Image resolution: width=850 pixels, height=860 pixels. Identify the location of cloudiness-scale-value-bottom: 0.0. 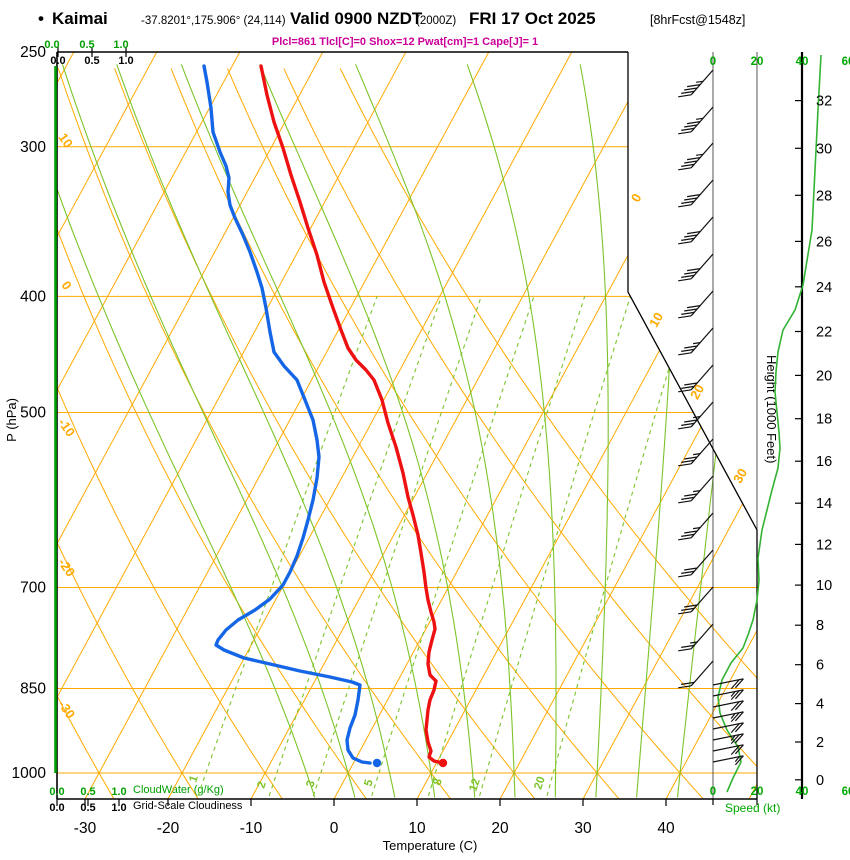
(56, 808).